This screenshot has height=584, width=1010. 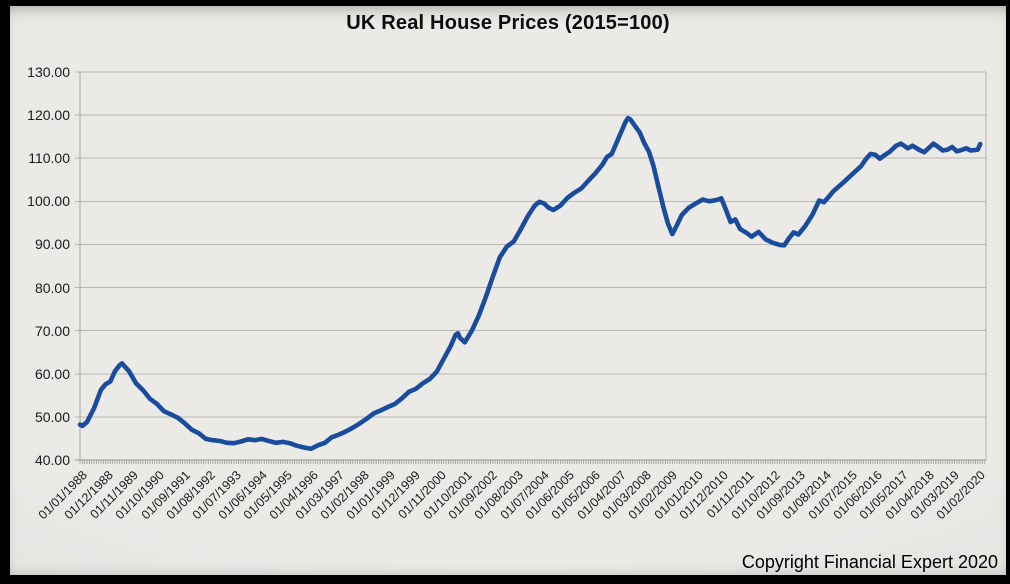 I want to click on copyright-text: Copyright Financial Expert 2020, so click(x=869, y=562).